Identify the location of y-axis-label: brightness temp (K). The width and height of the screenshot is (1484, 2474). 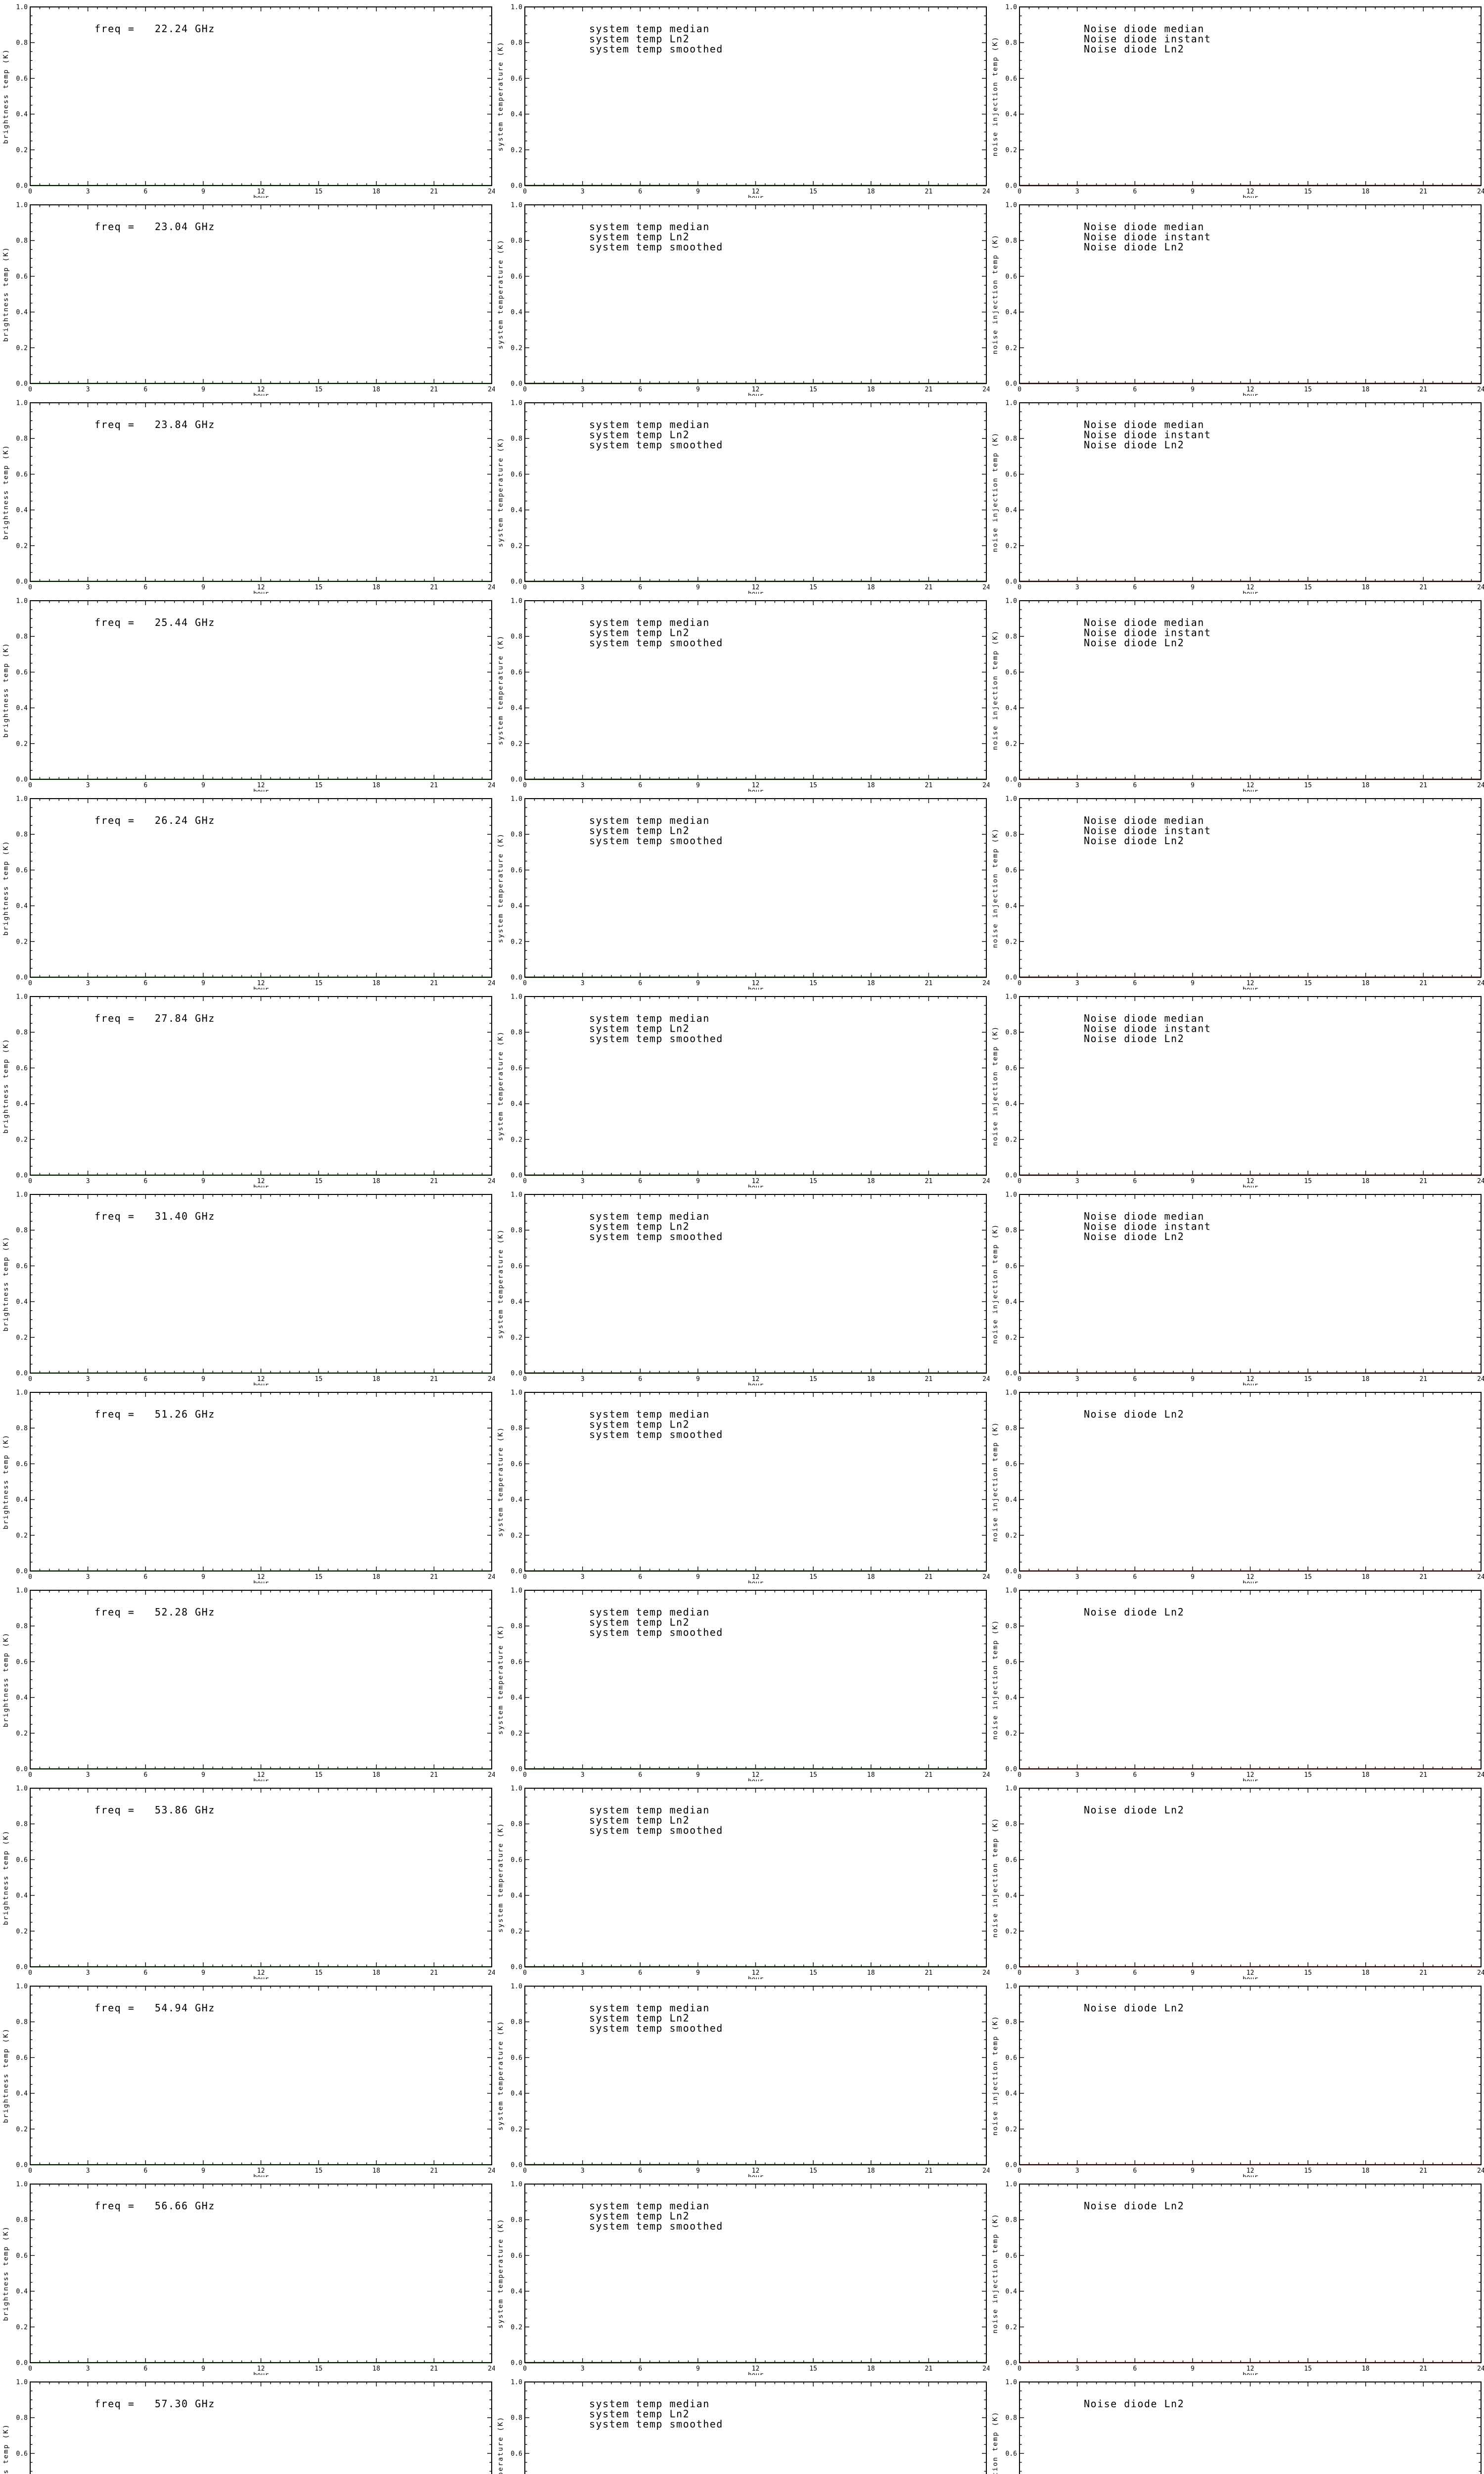
(6, 1877).